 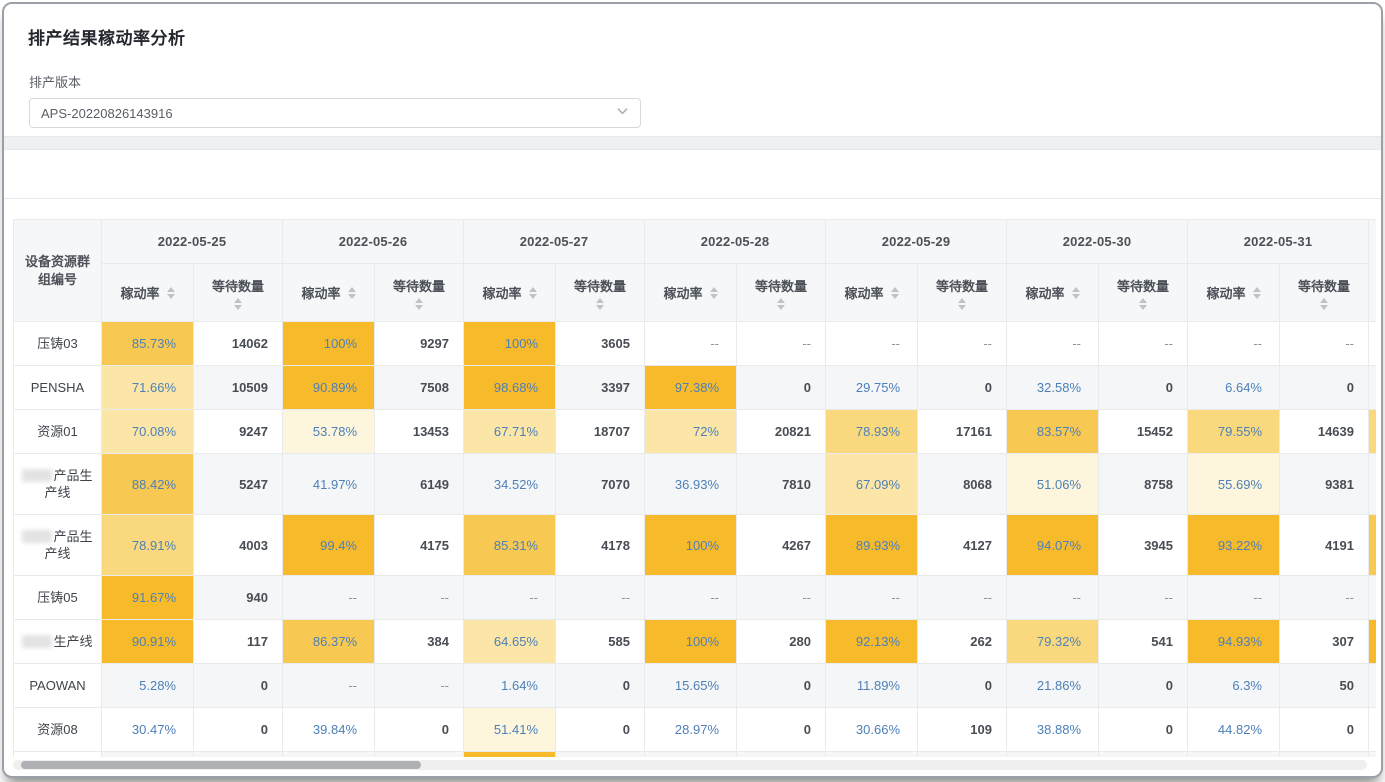 I want to click on rate-cell: 92.13%, so click(x=871, y=641).